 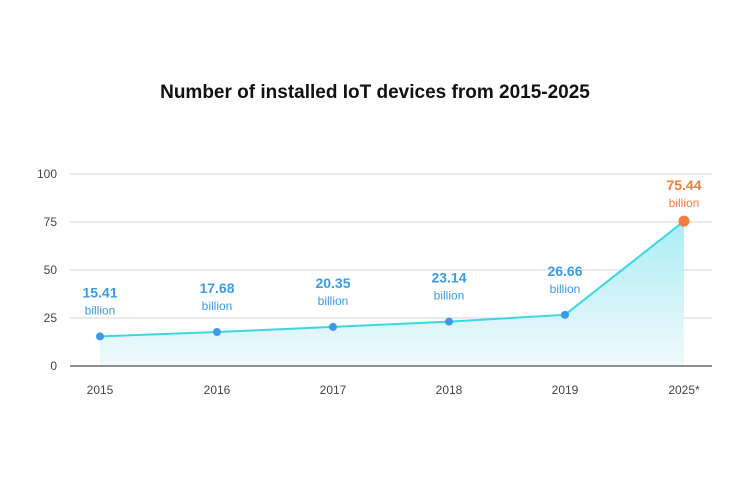 I want to click on data-unit-label-2018: billion, so click(x=449, y=296).